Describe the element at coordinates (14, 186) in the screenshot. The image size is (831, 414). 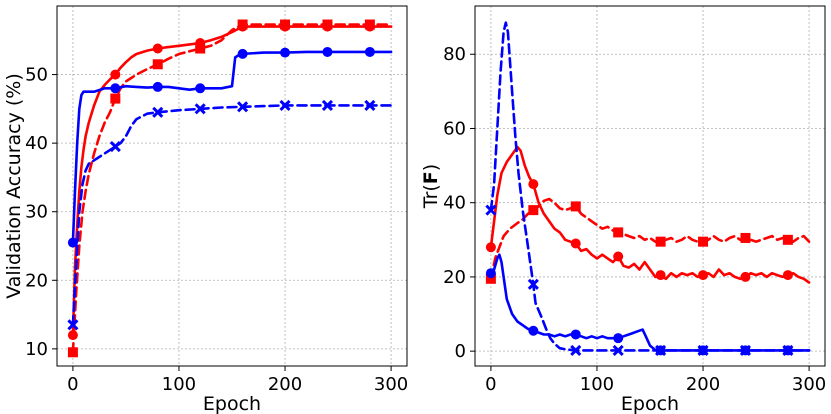
I see `y-axis-label: Validation Accuracy (%)` at that location.